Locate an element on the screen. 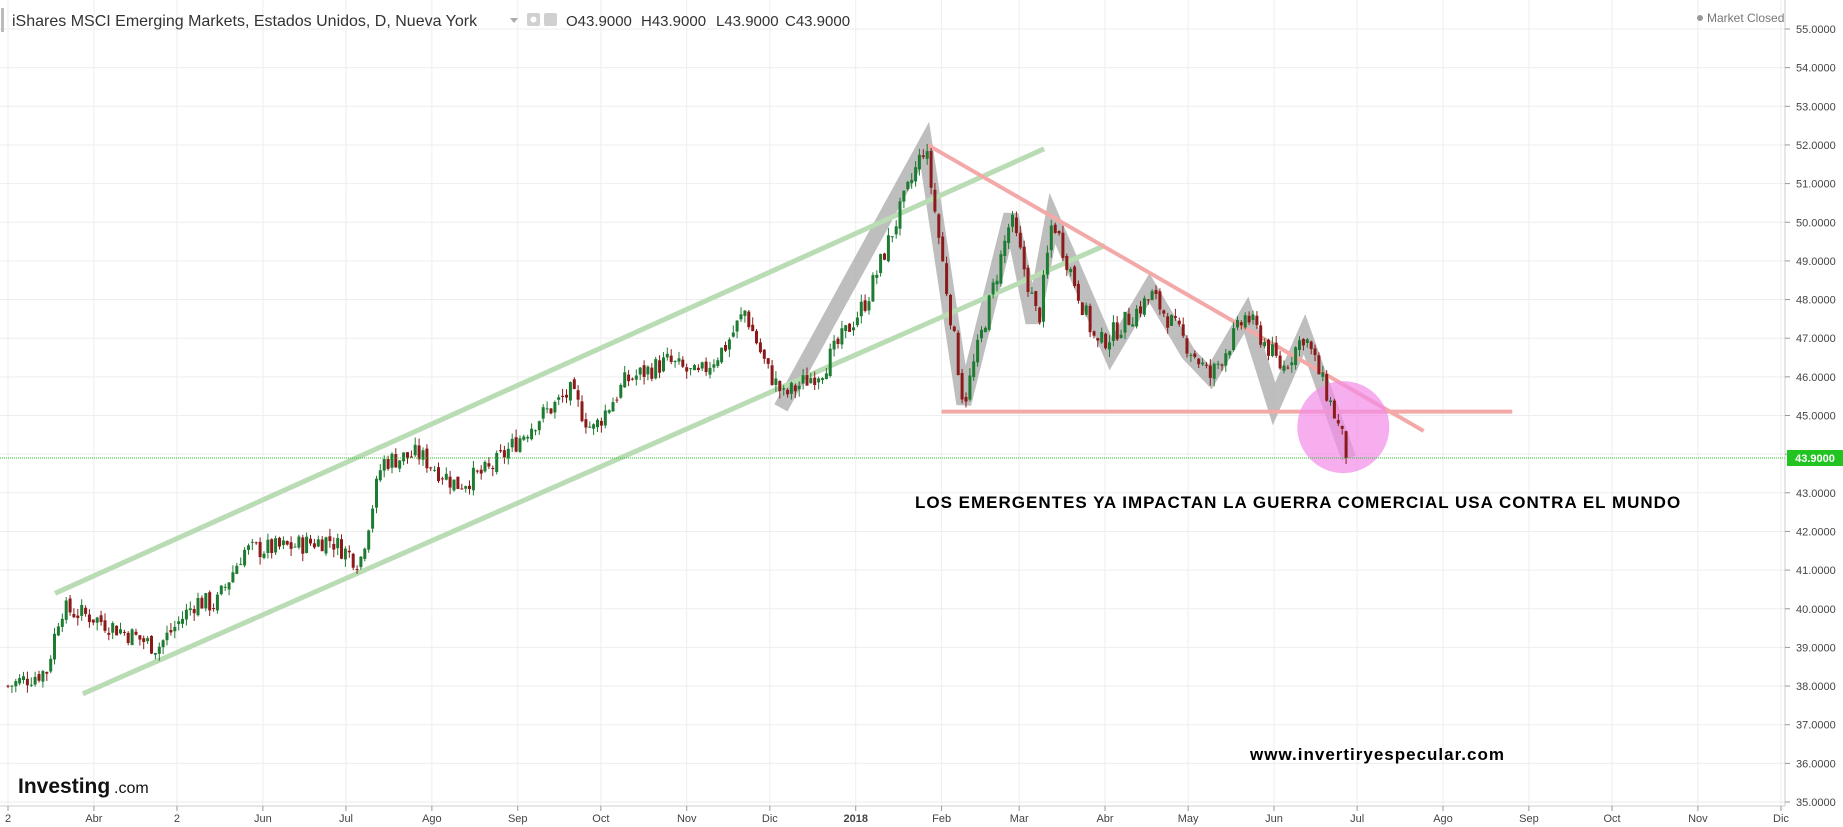 The height and width of the screenshot is (827, 1843). y-tick-label: 45.0000 is located at coordinates (1816, 417).